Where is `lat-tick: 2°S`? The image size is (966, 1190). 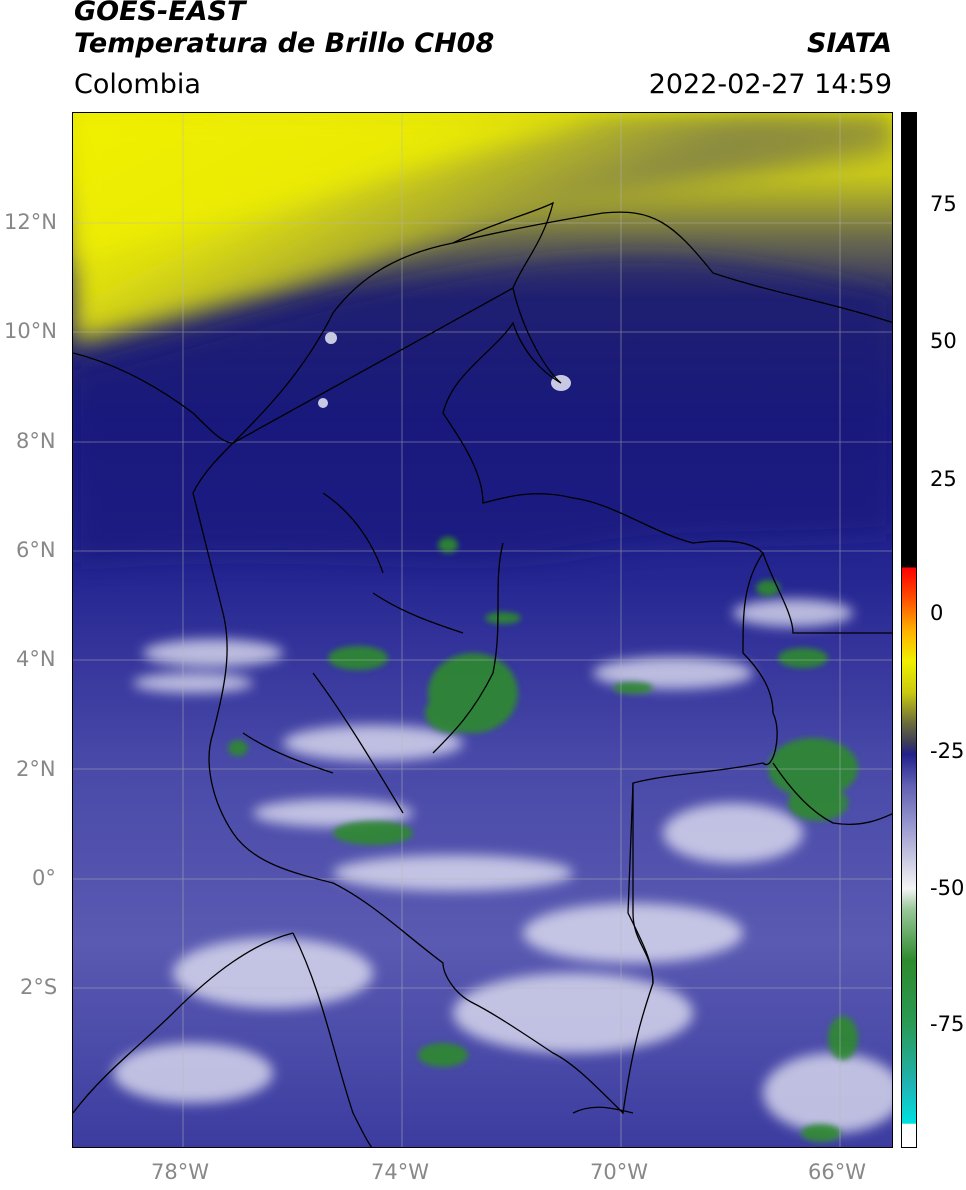 lat-tick: 2°S is located at coordinates (39, 987).